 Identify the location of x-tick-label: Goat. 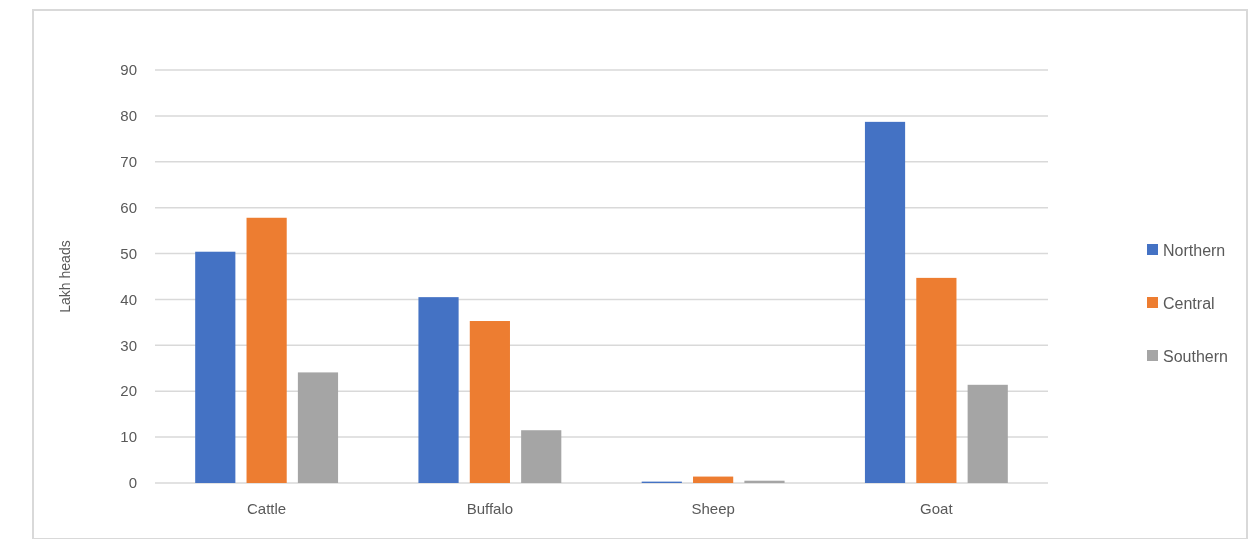
(937, 508).